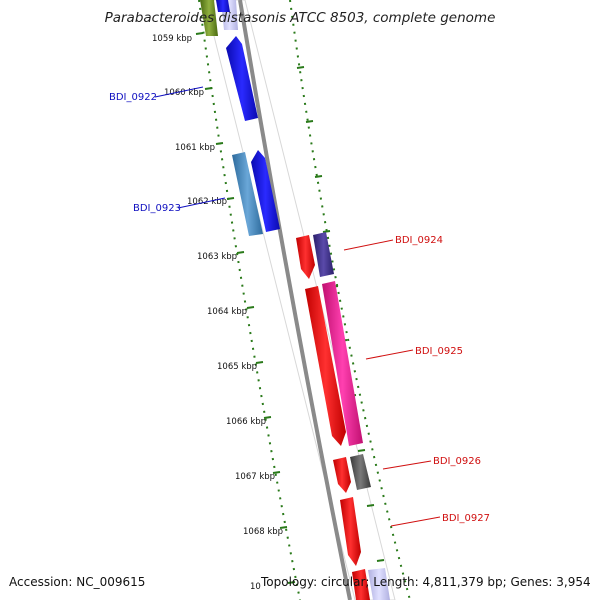  I want to click on cds-feature-steelblue, so click(247, 194).